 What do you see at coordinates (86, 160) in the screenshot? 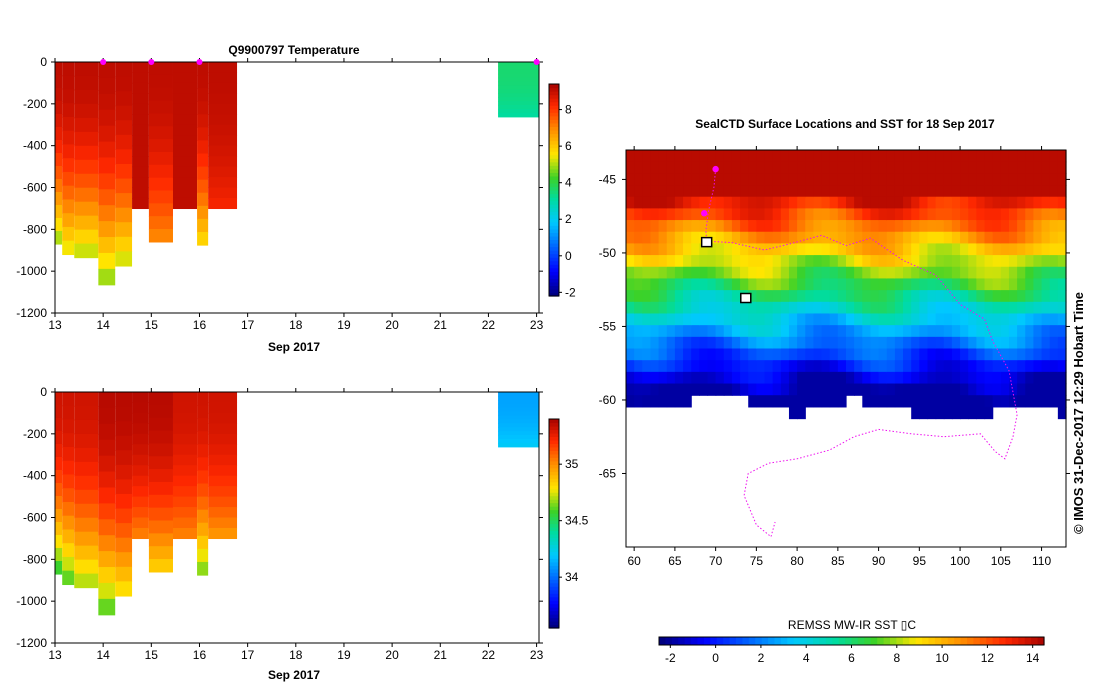
I see `temperature-profile` at bounding box center [86, 160].